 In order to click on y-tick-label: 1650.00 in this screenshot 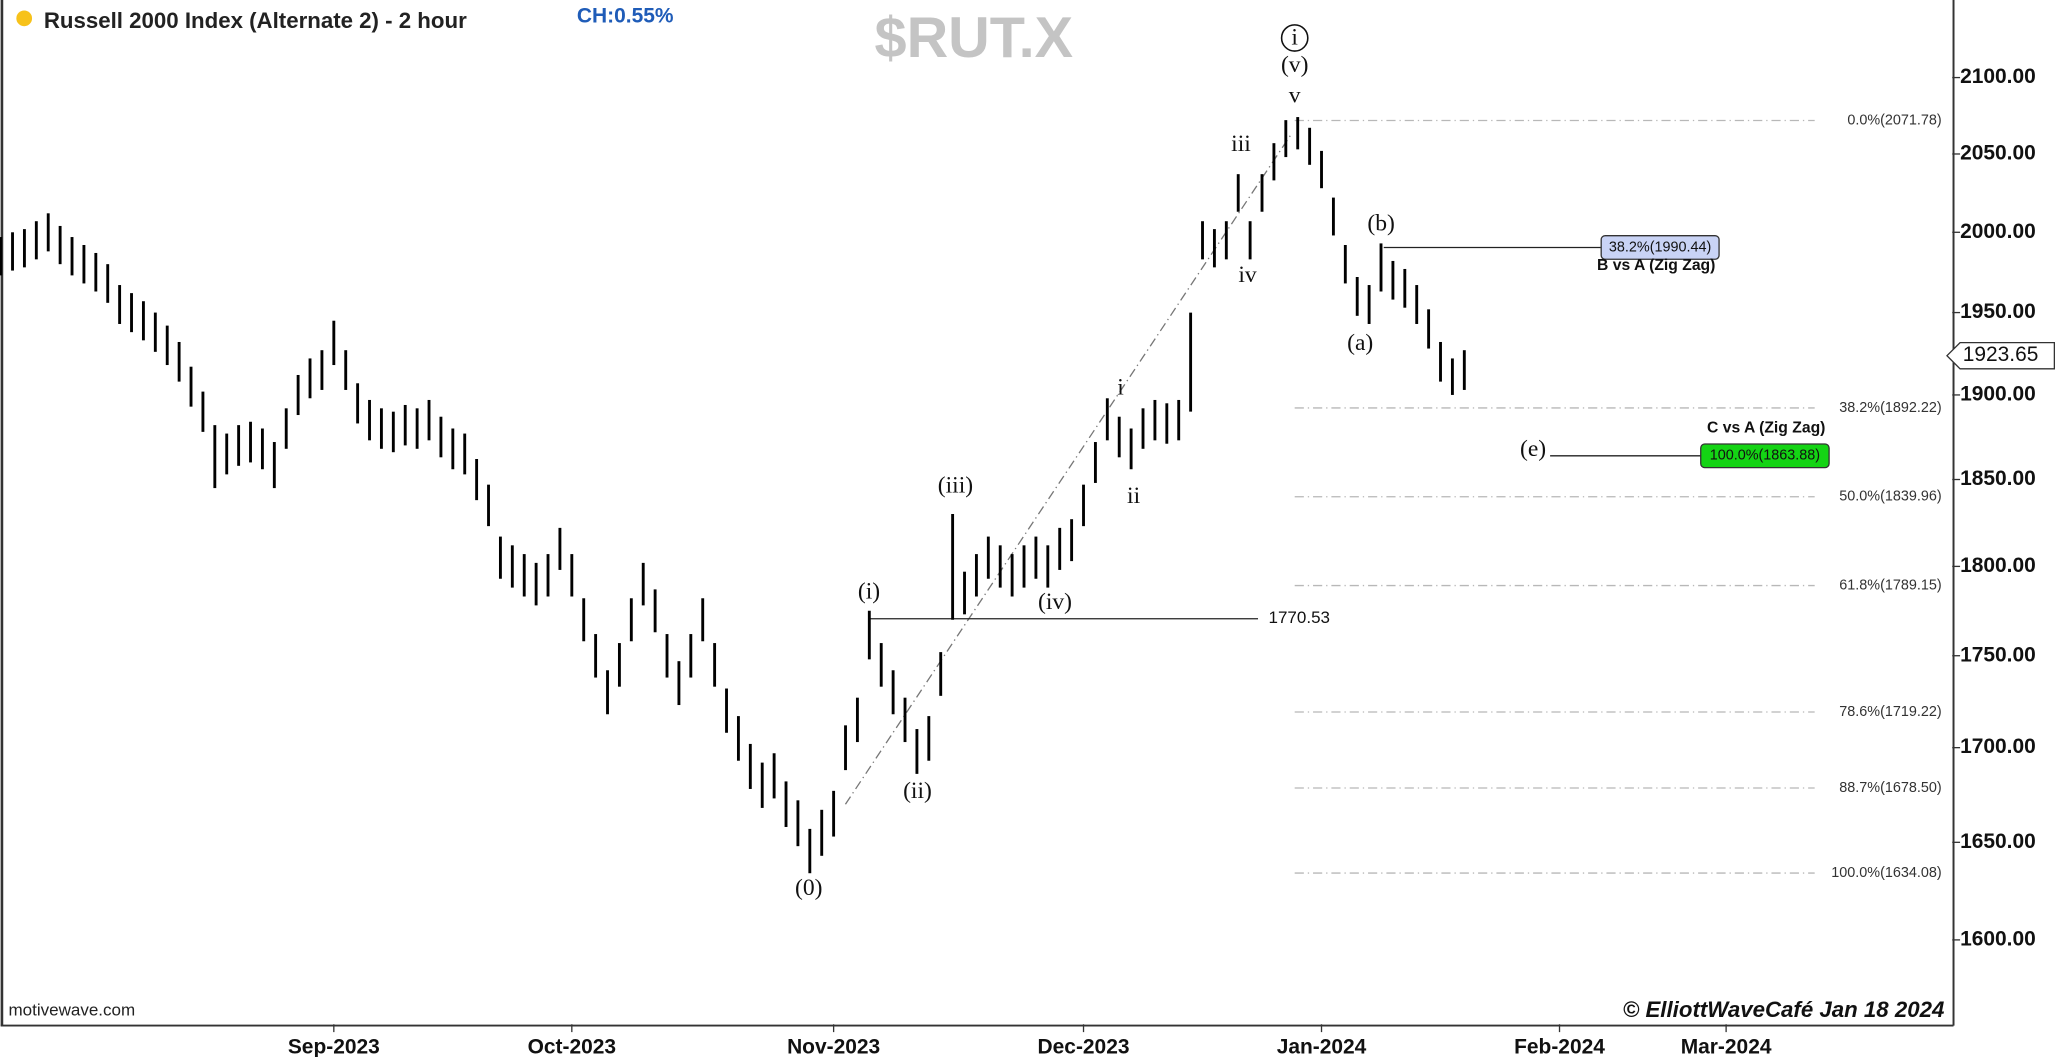, I will do `click(1998, 841)`.